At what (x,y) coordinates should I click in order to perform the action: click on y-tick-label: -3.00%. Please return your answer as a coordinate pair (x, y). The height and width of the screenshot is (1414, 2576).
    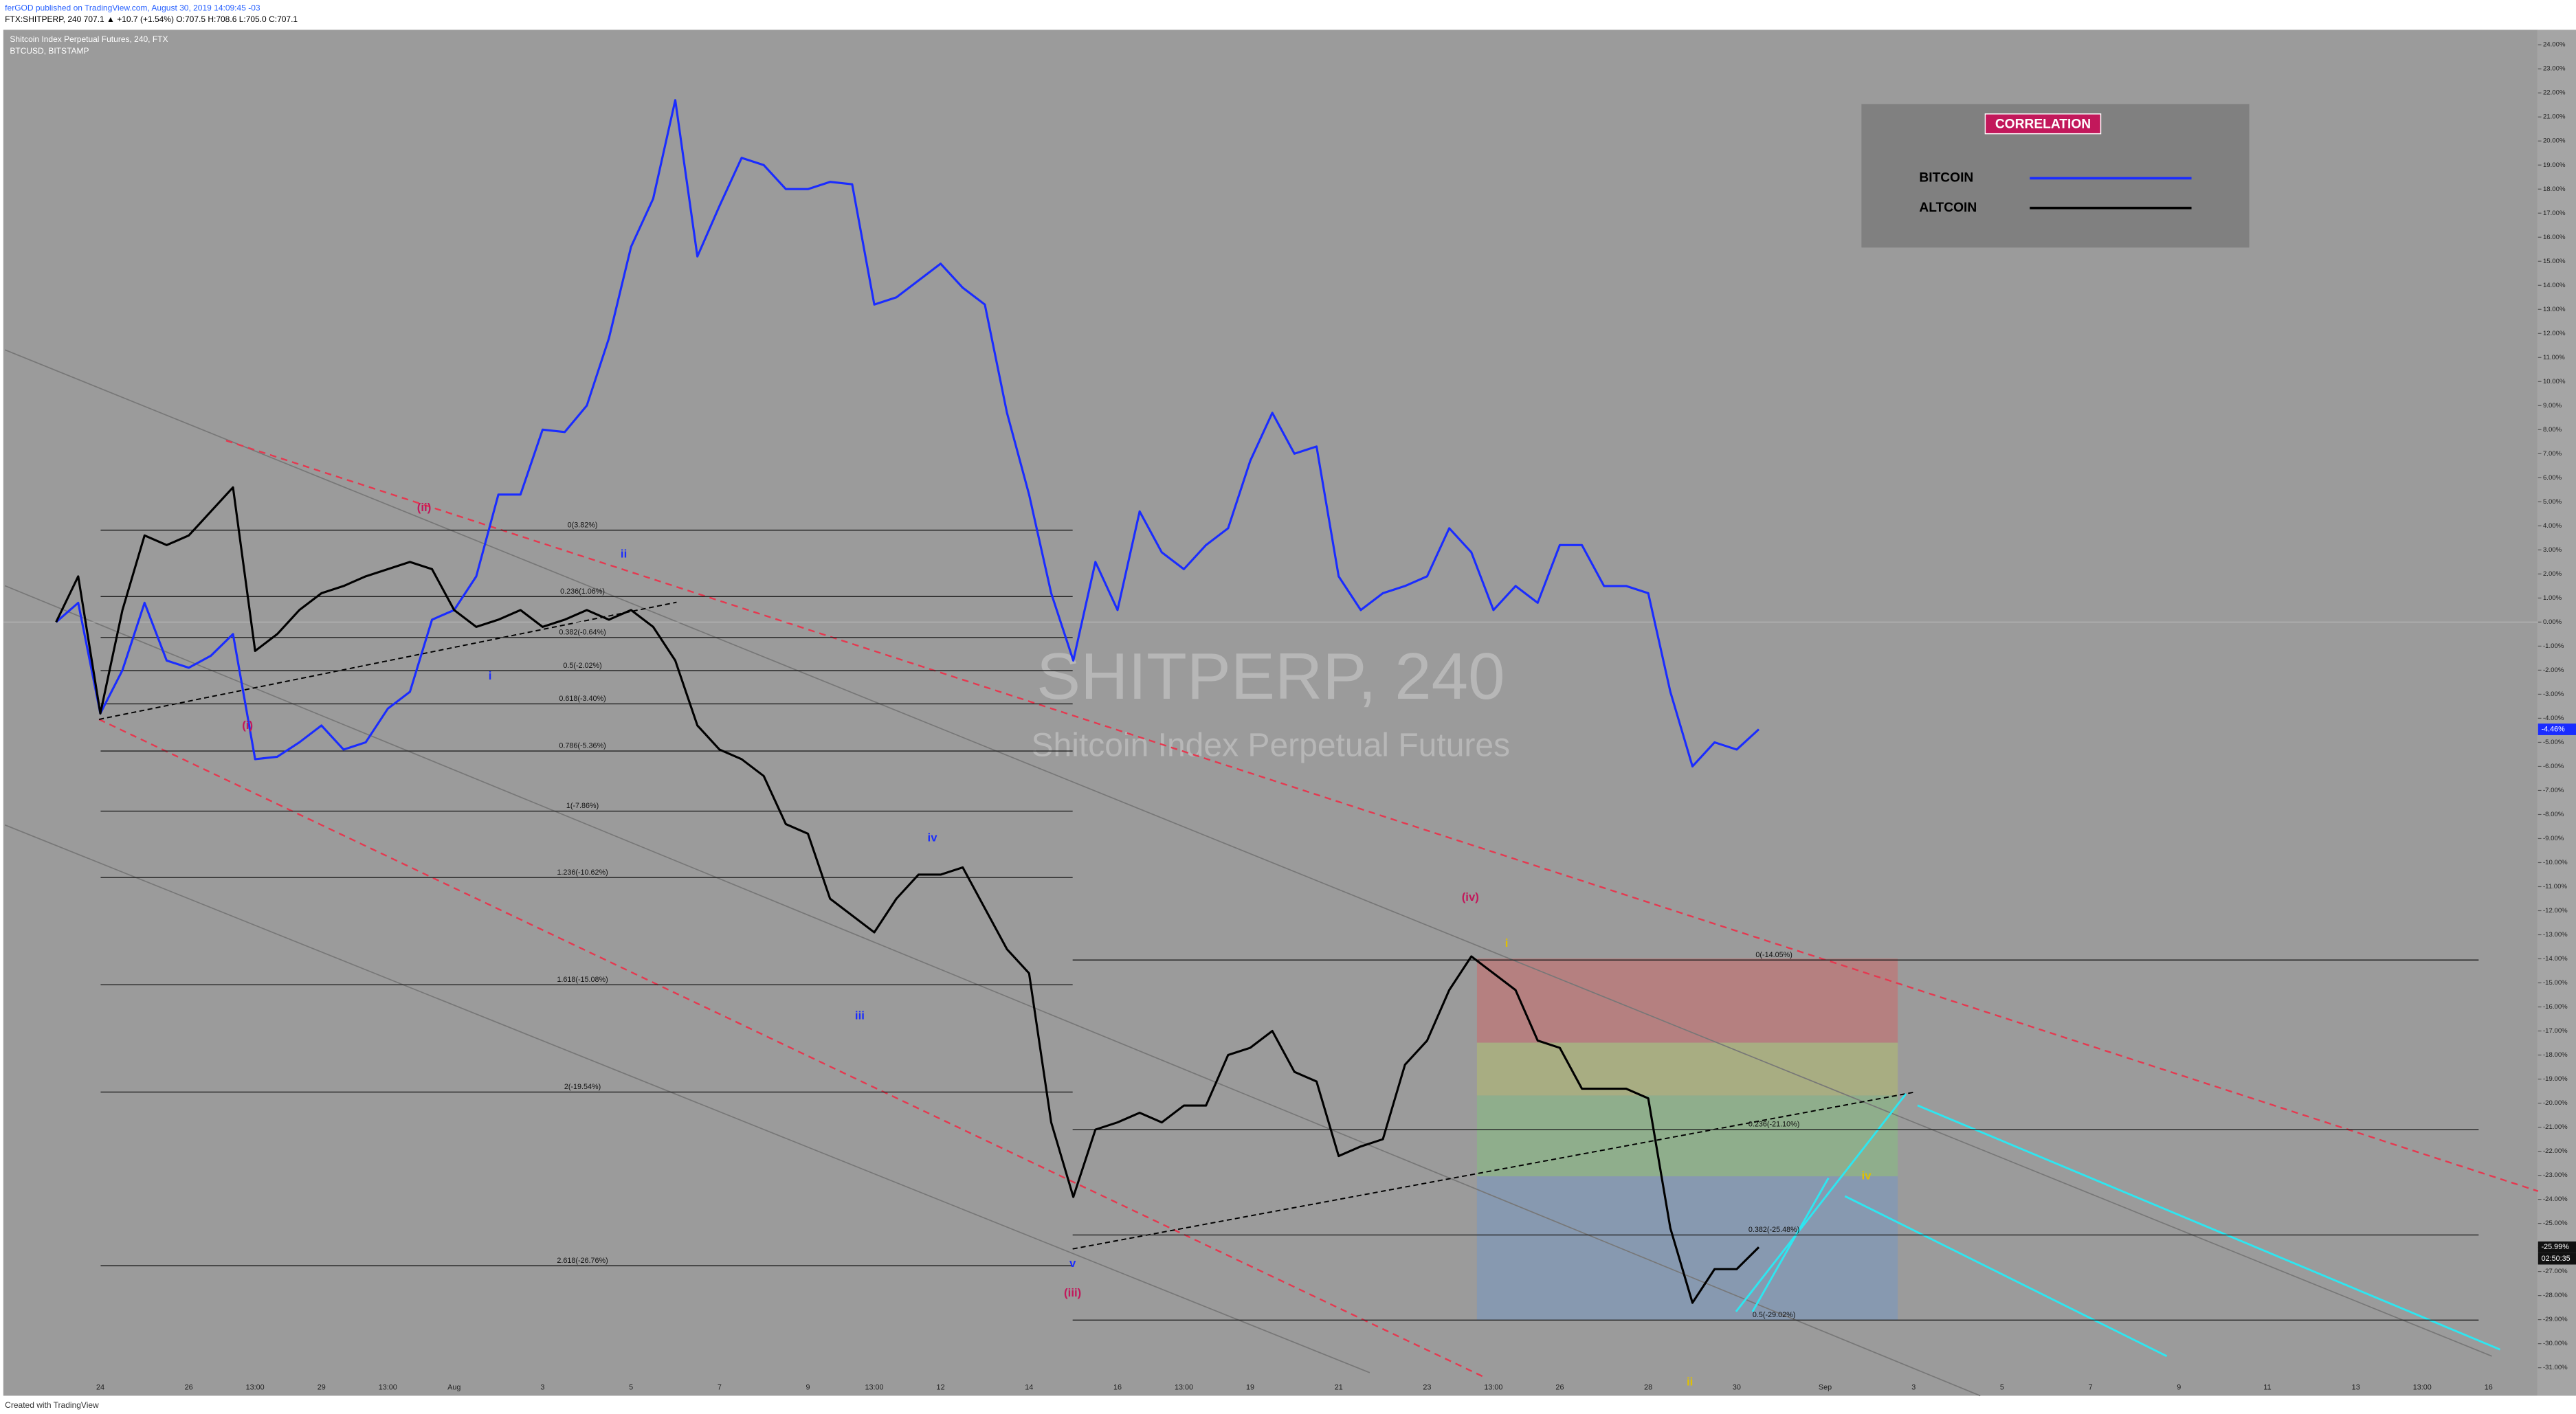
    Looking at the image, I should click on (2553, 694).